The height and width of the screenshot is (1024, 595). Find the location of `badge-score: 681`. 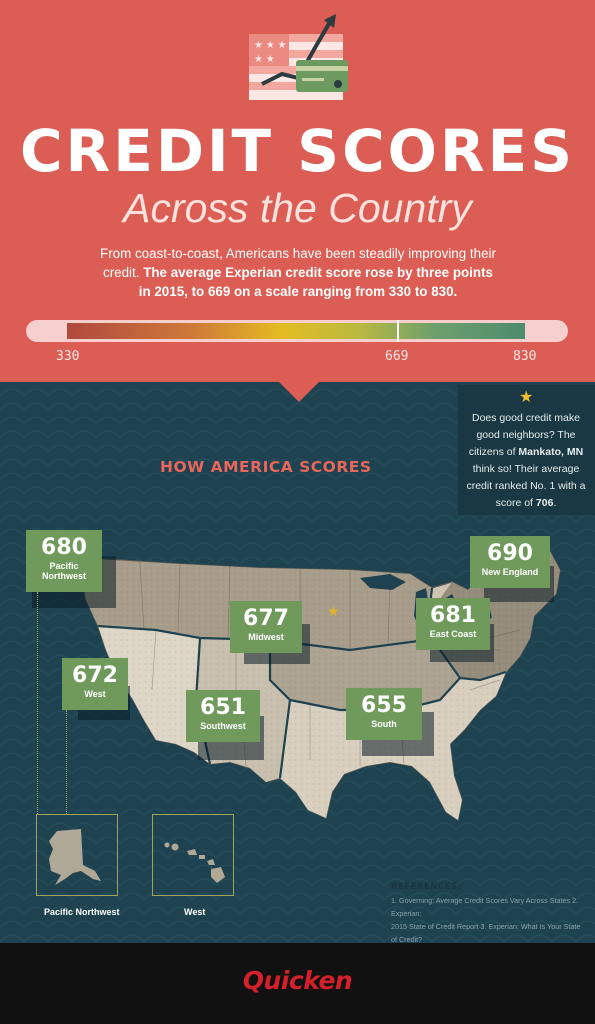

badge-score: 681 is located at coordinates (453, 615).